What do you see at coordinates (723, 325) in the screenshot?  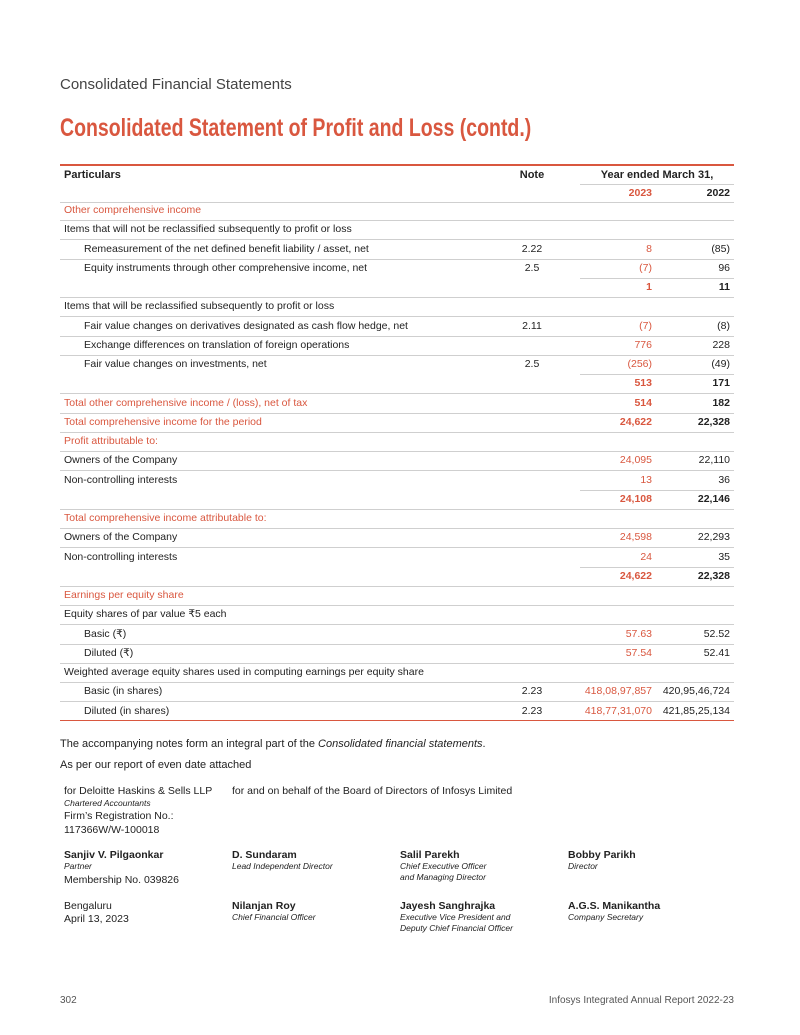 I see `value-2022: (8)` at bounding box center [723, 325].